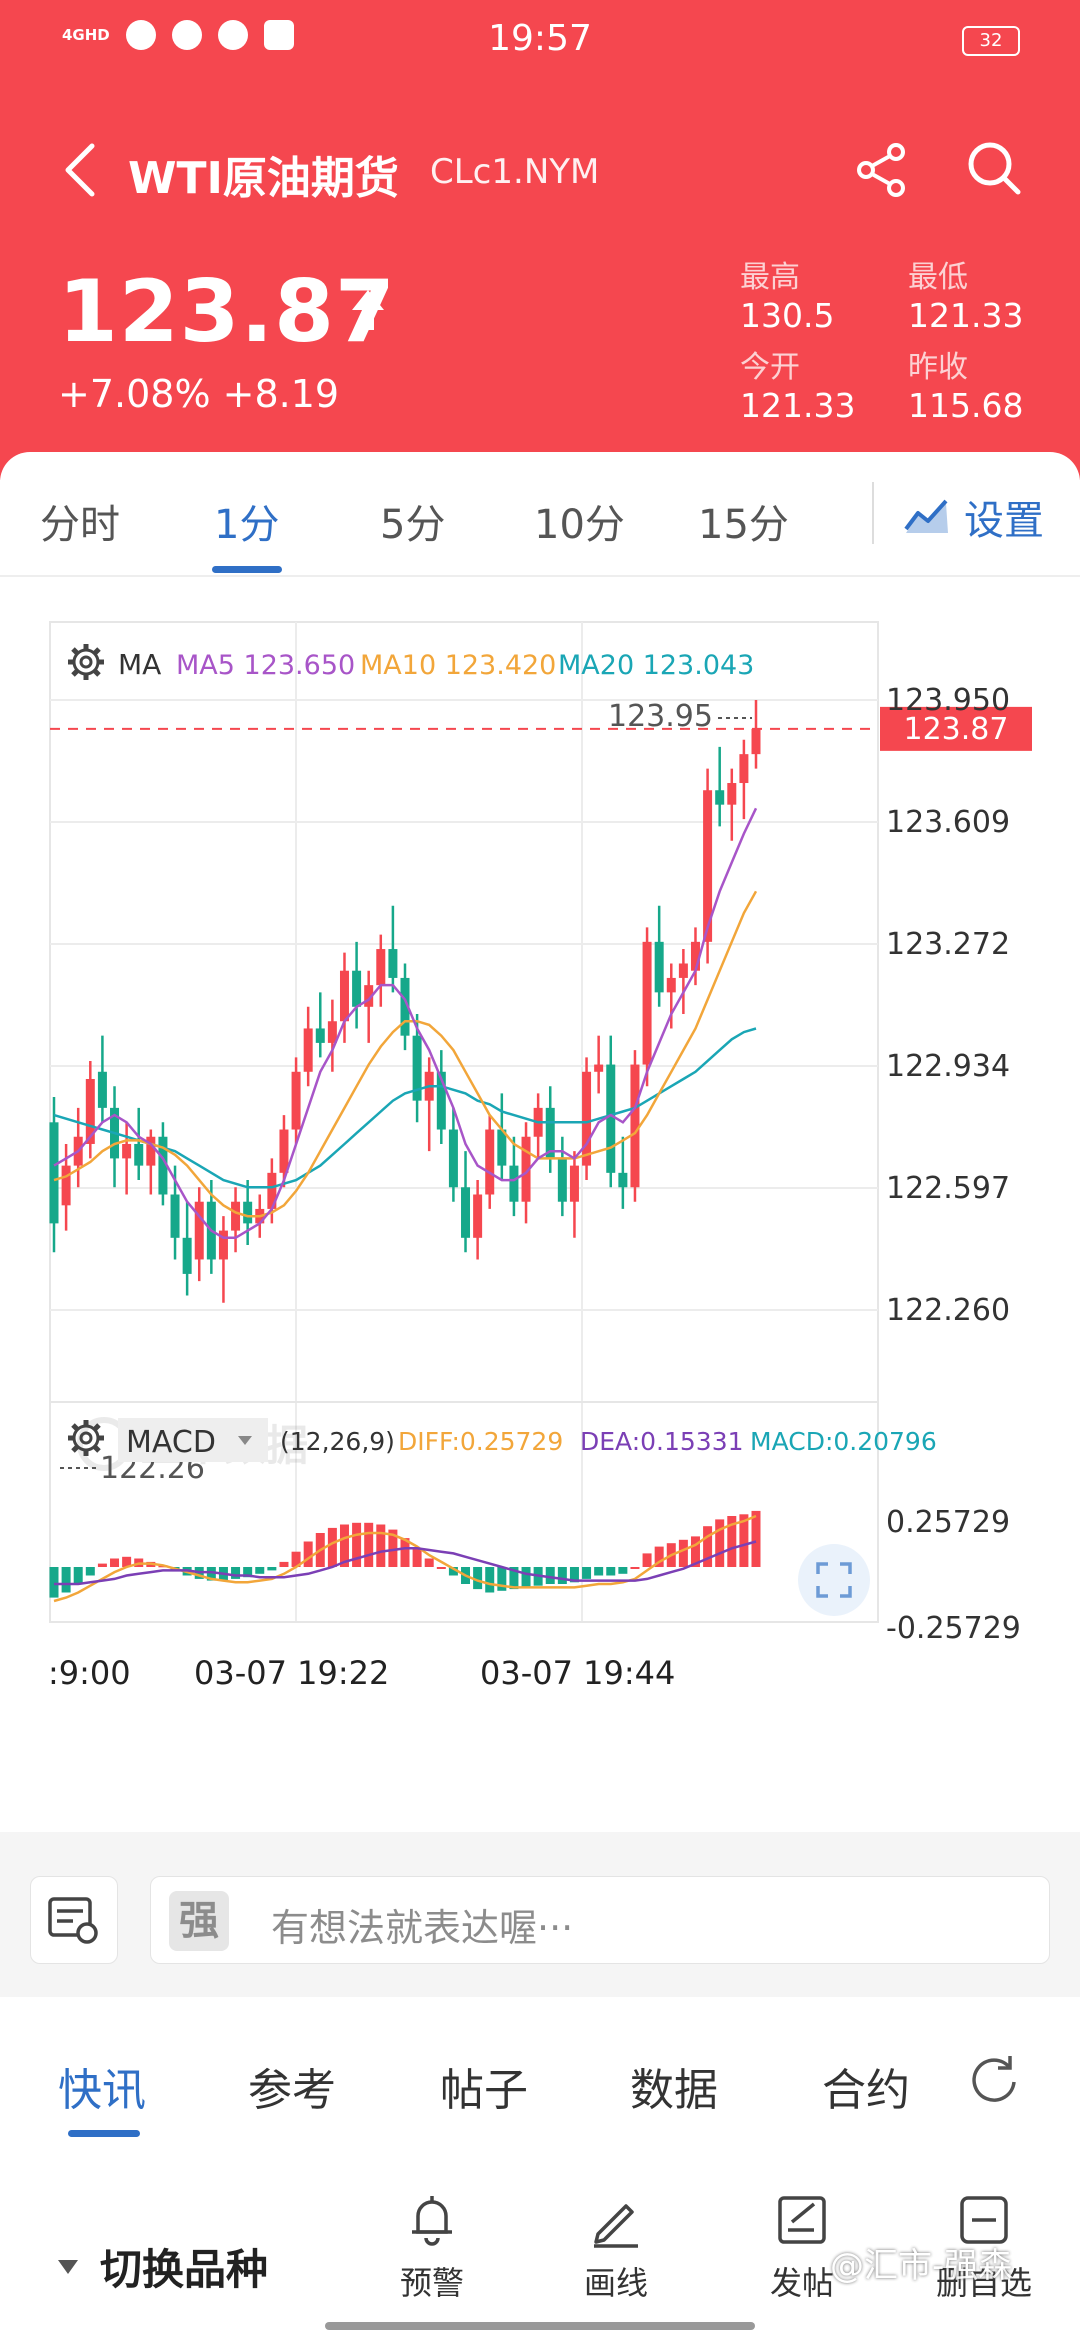  What do you see at coordinates (292, 2090) in the screenshot?
I see `tab-reference: 参考` at bounding box center [292, 2090].